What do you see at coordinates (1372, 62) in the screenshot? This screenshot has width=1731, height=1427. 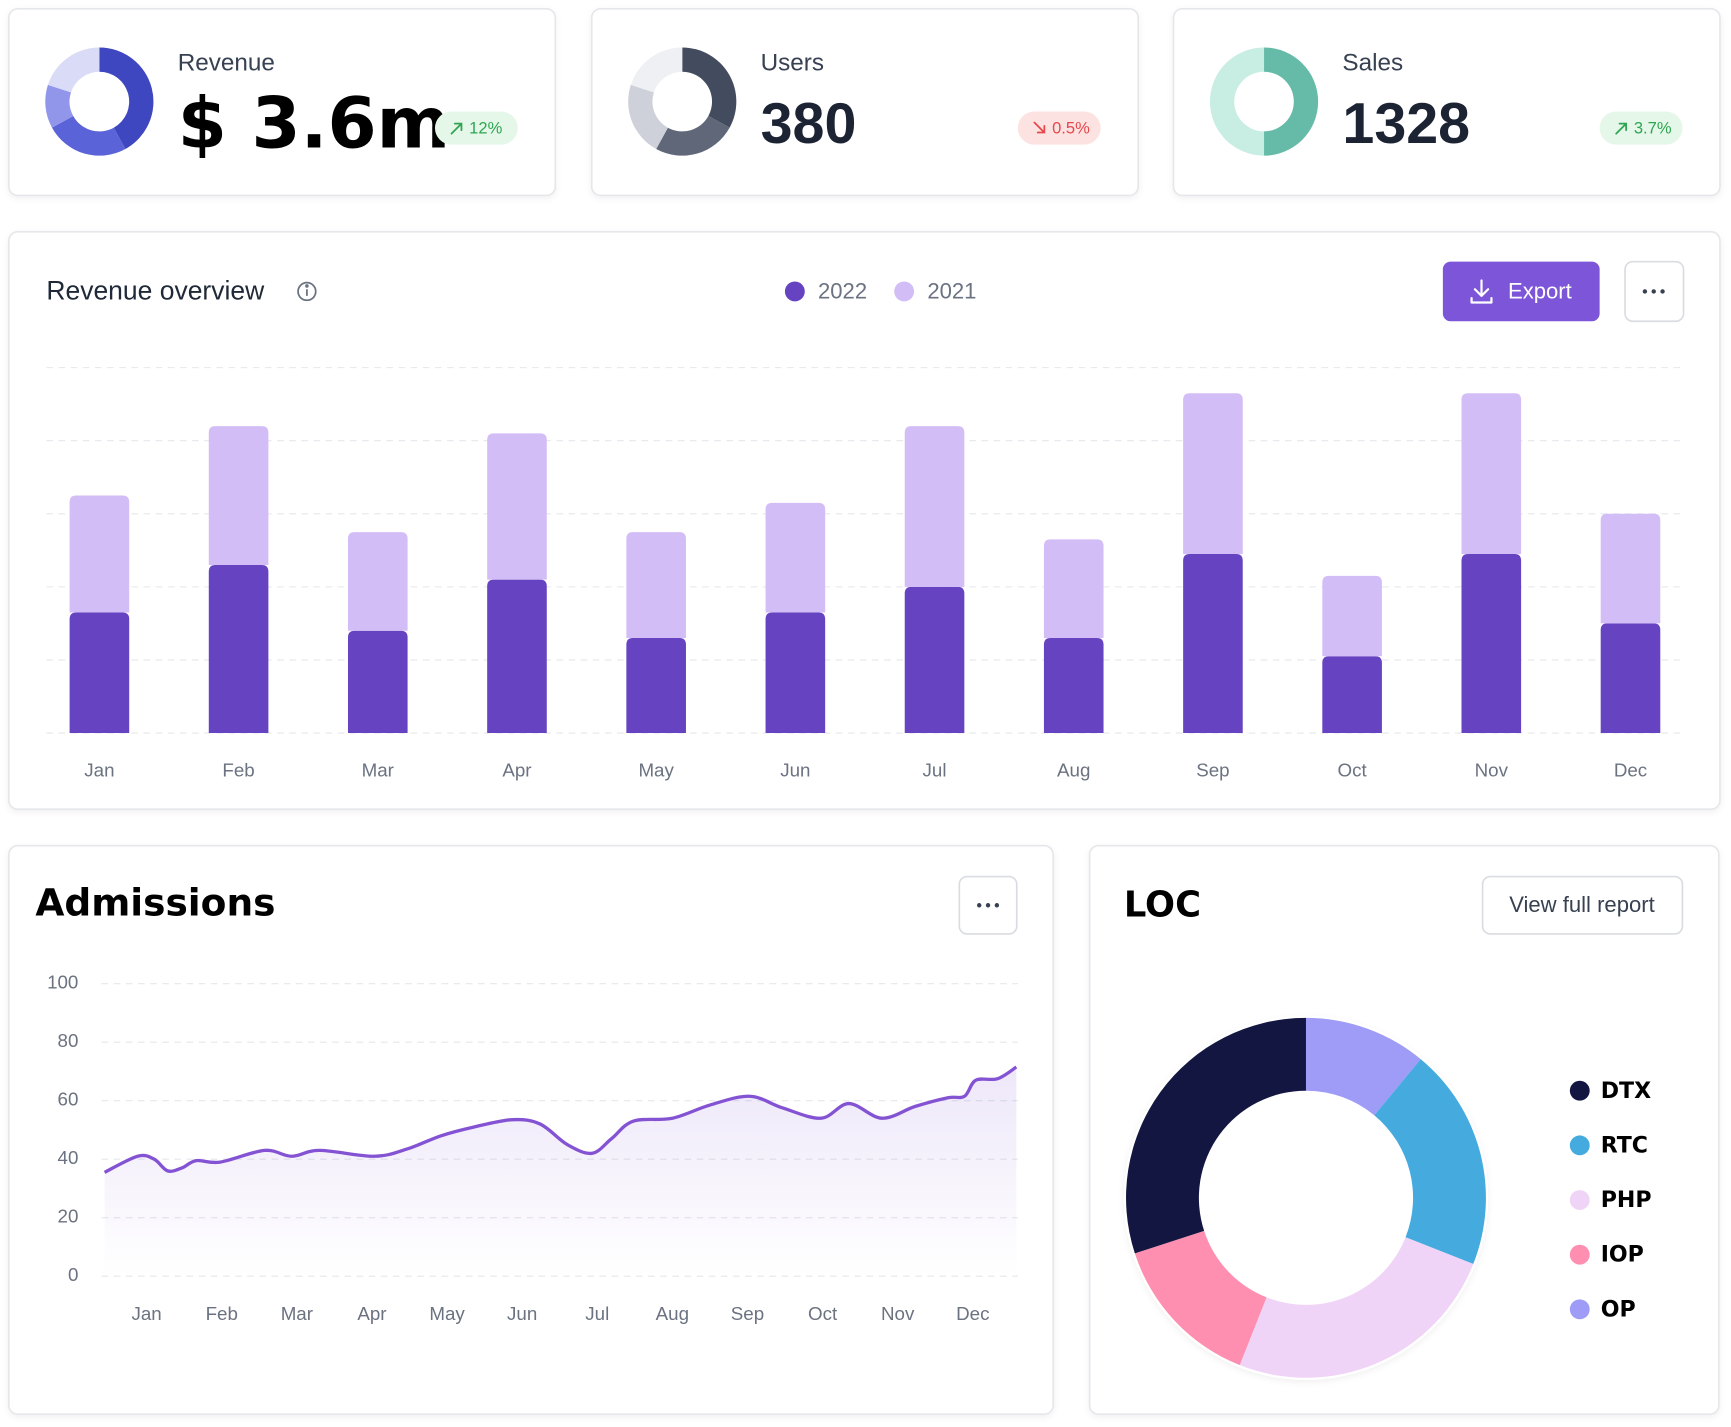 I see `kpi-label: Sales` at bounding box center [1372, 62].